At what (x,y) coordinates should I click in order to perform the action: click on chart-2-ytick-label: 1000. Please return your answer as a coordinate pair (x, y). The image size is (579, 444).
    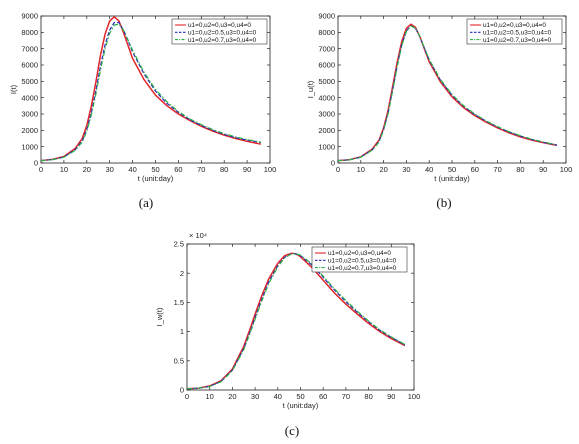
    Looking at the image, I should click on (326, 146).